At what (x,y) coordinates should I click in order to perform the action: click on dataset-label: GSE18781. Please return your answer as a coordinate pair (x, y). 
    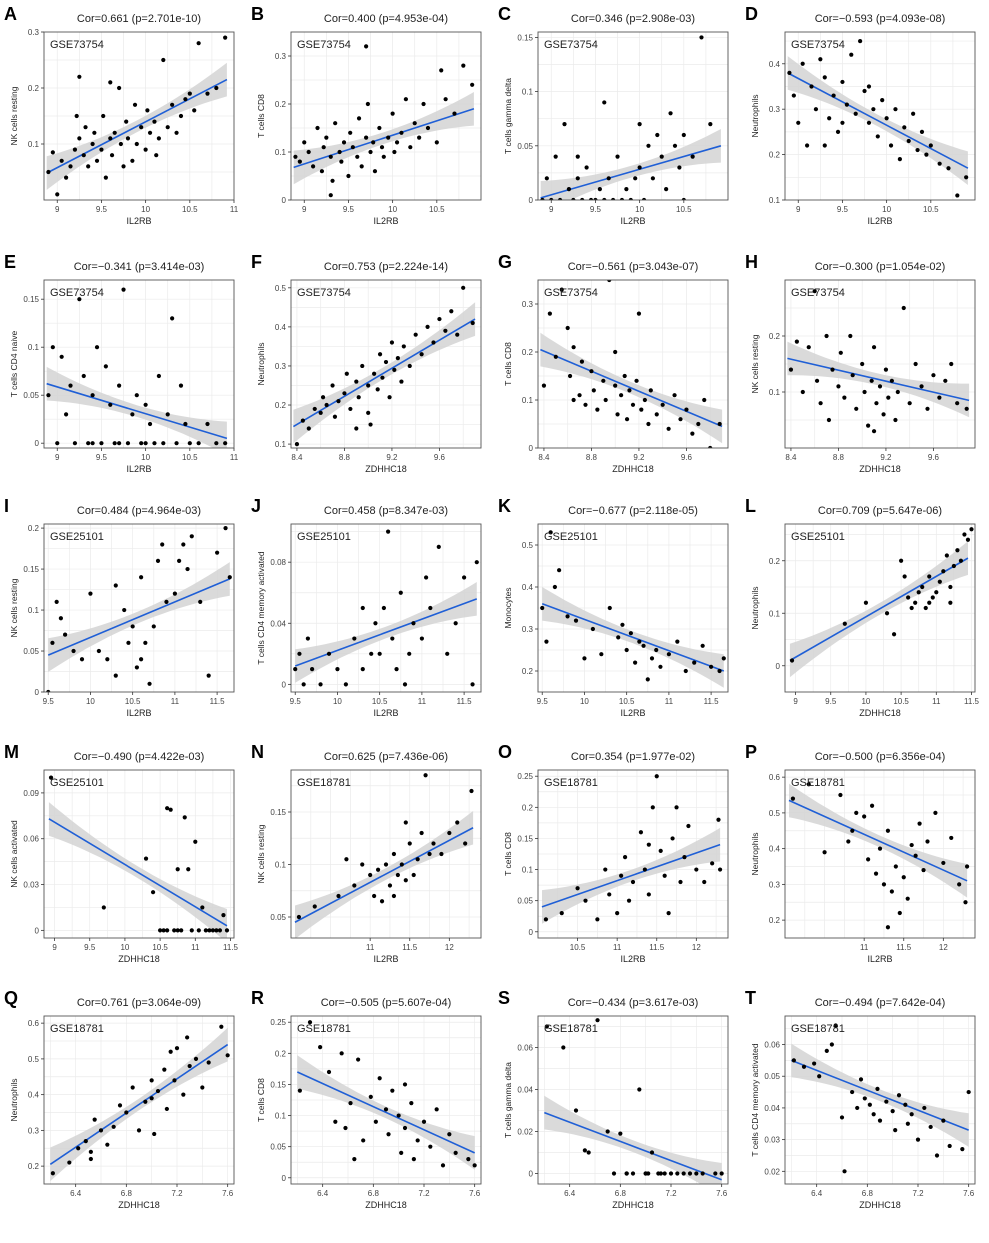
    Looking at the image, I should click on (571, 783).